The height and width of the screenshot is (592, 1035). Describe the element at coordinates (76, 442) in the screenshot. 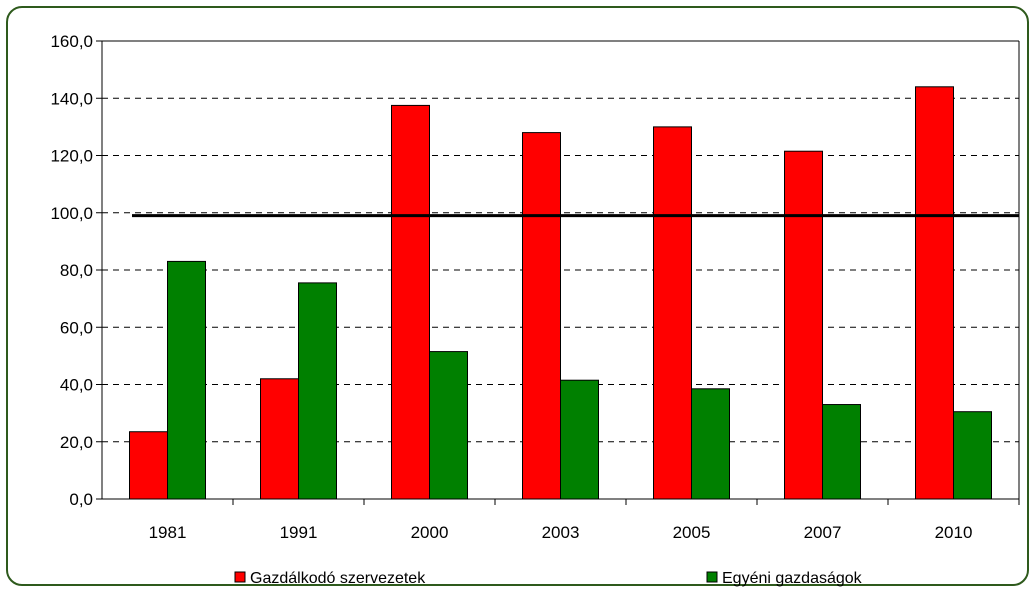

I see `y-tick-label: 20,0` at that location.